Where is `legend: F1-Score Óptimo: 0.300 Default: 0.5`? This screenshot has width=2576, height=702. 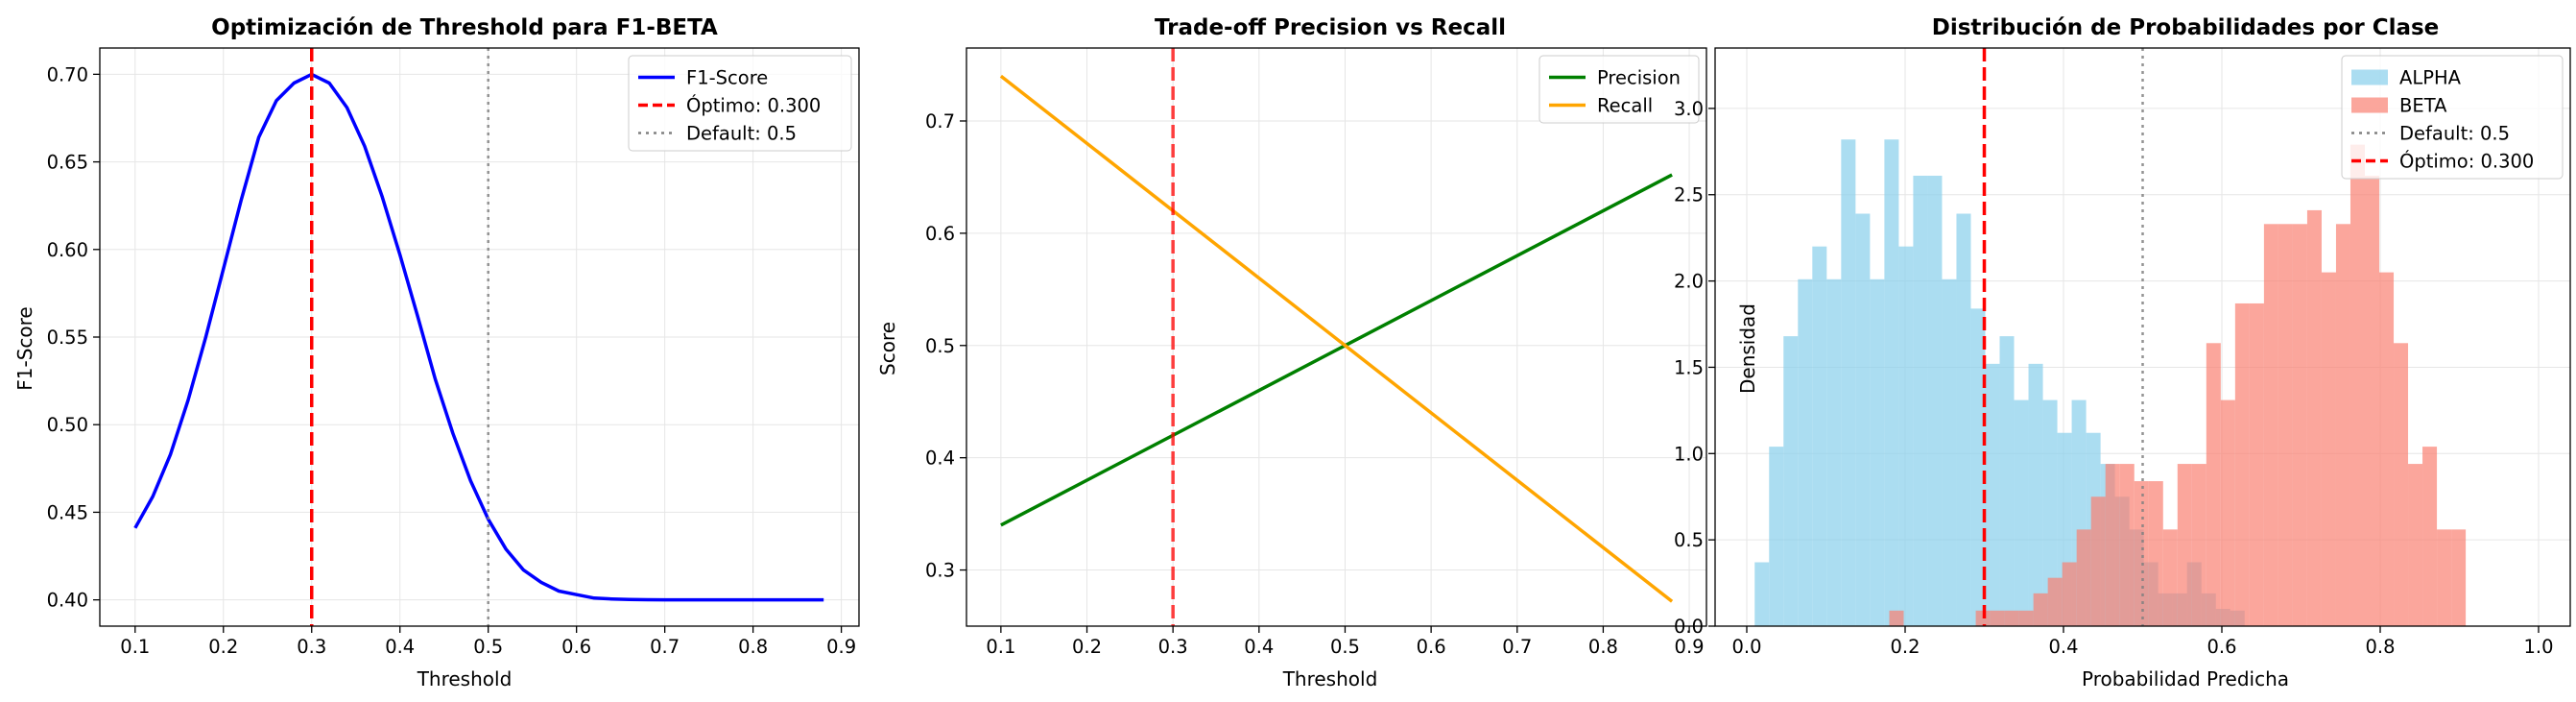
legend: F1-Score Óptimo: 0.300 Default: 0.5 is located at coordinates (740, 103).